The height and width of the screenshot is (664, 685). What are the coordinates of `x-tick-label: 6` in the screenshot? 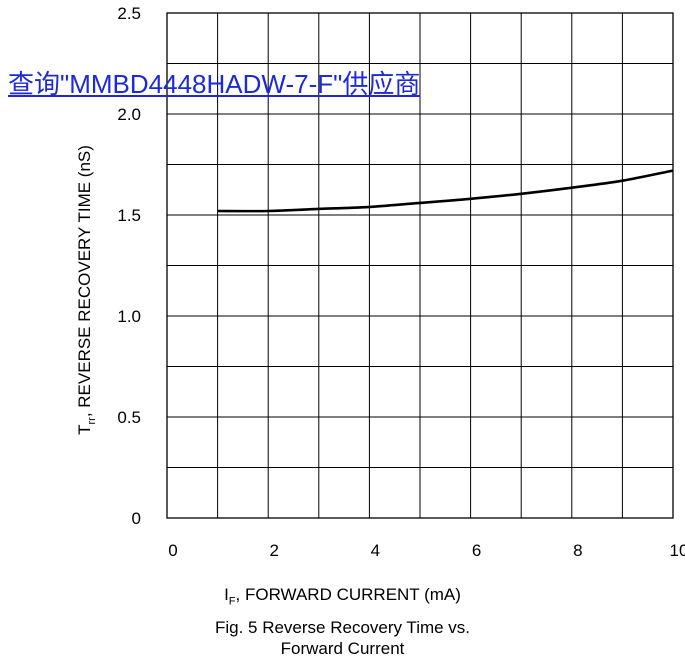 It's located at (476, 550).